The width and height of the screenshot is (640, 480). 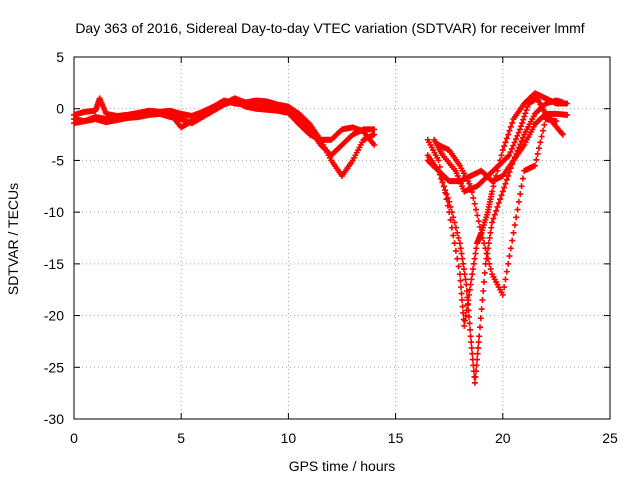 What do you see at coordinates (54, 238) in the screenshot?
I see `y-tick-labels: 5 0 -5 -10 -15 -20 -25 -30` at bounding box center [54, 238].